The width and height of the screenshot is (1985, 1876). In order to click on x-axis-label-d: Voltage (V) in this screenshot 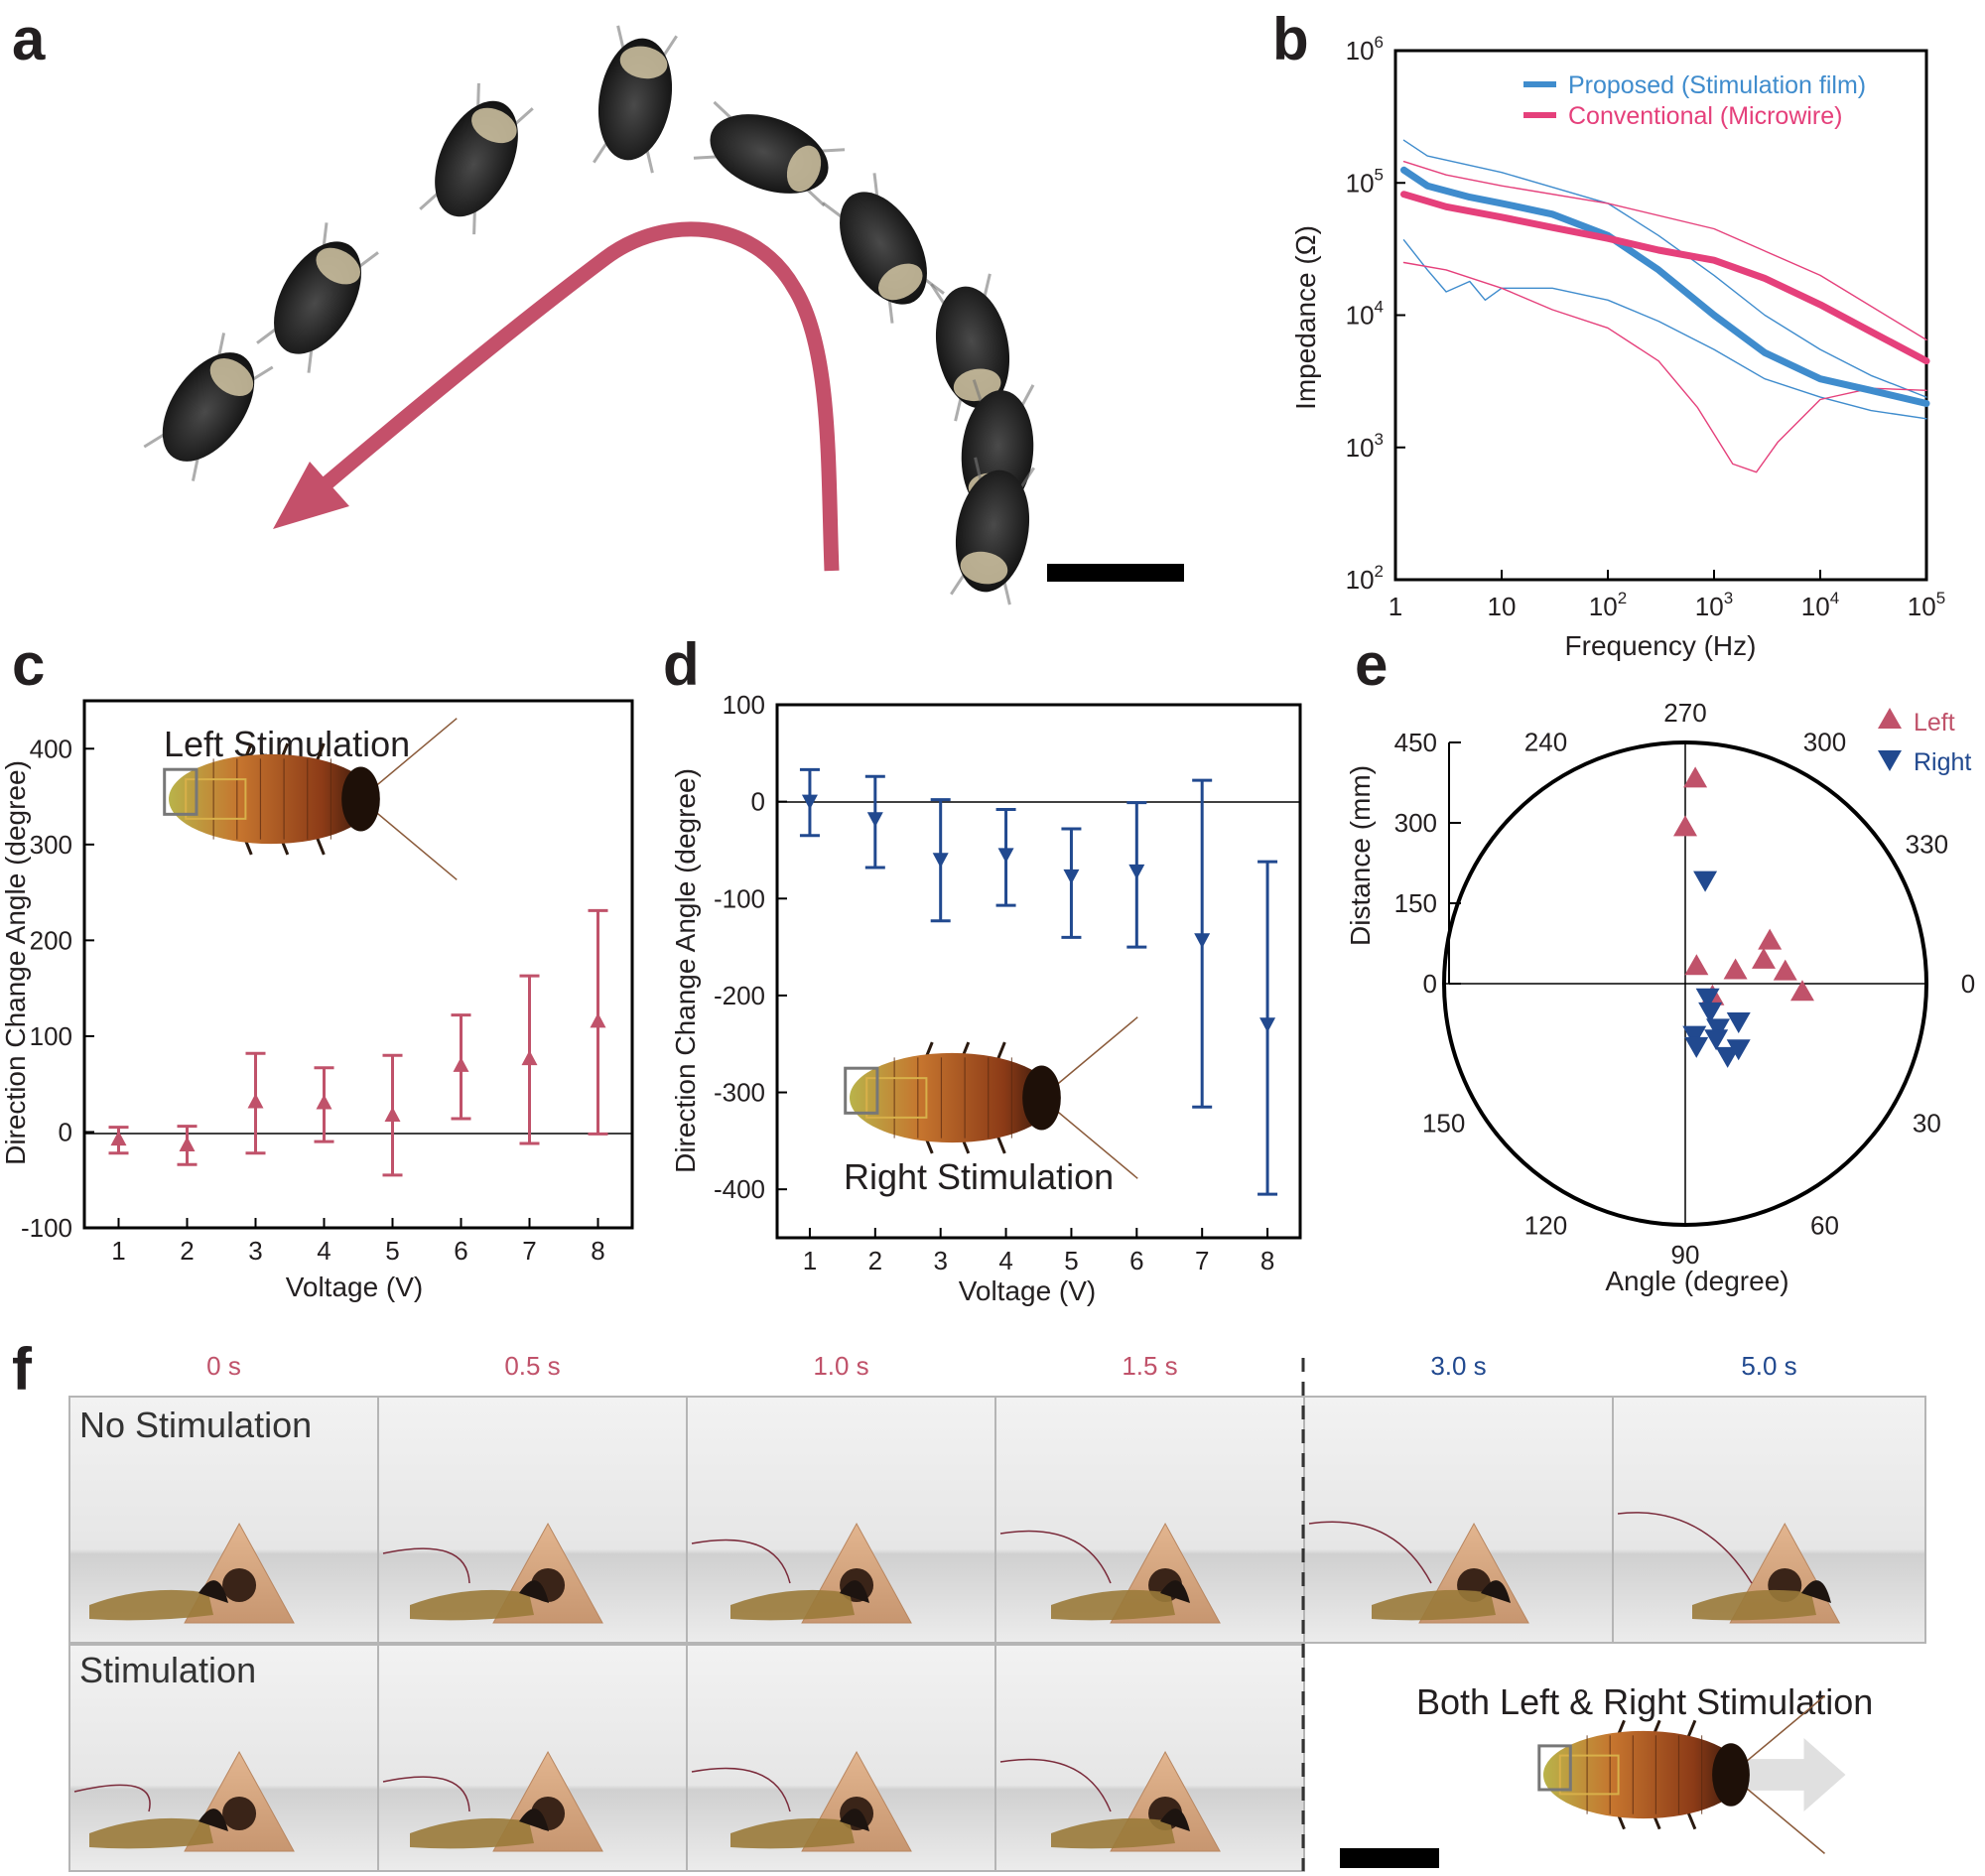, I will do `click(1028, 1290)`.